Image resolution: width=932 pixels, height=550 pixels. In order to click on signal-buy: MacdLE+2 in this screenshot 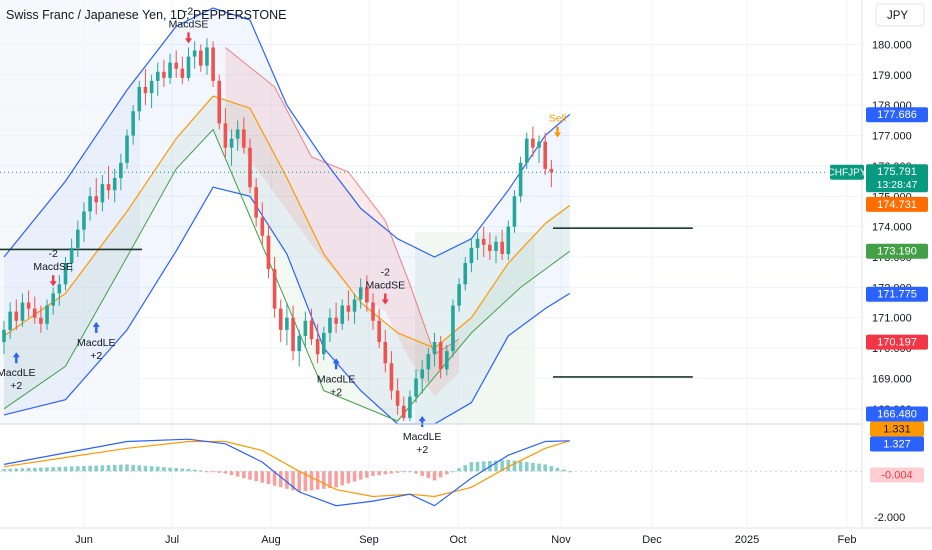, I will do `click(18, 372)`.